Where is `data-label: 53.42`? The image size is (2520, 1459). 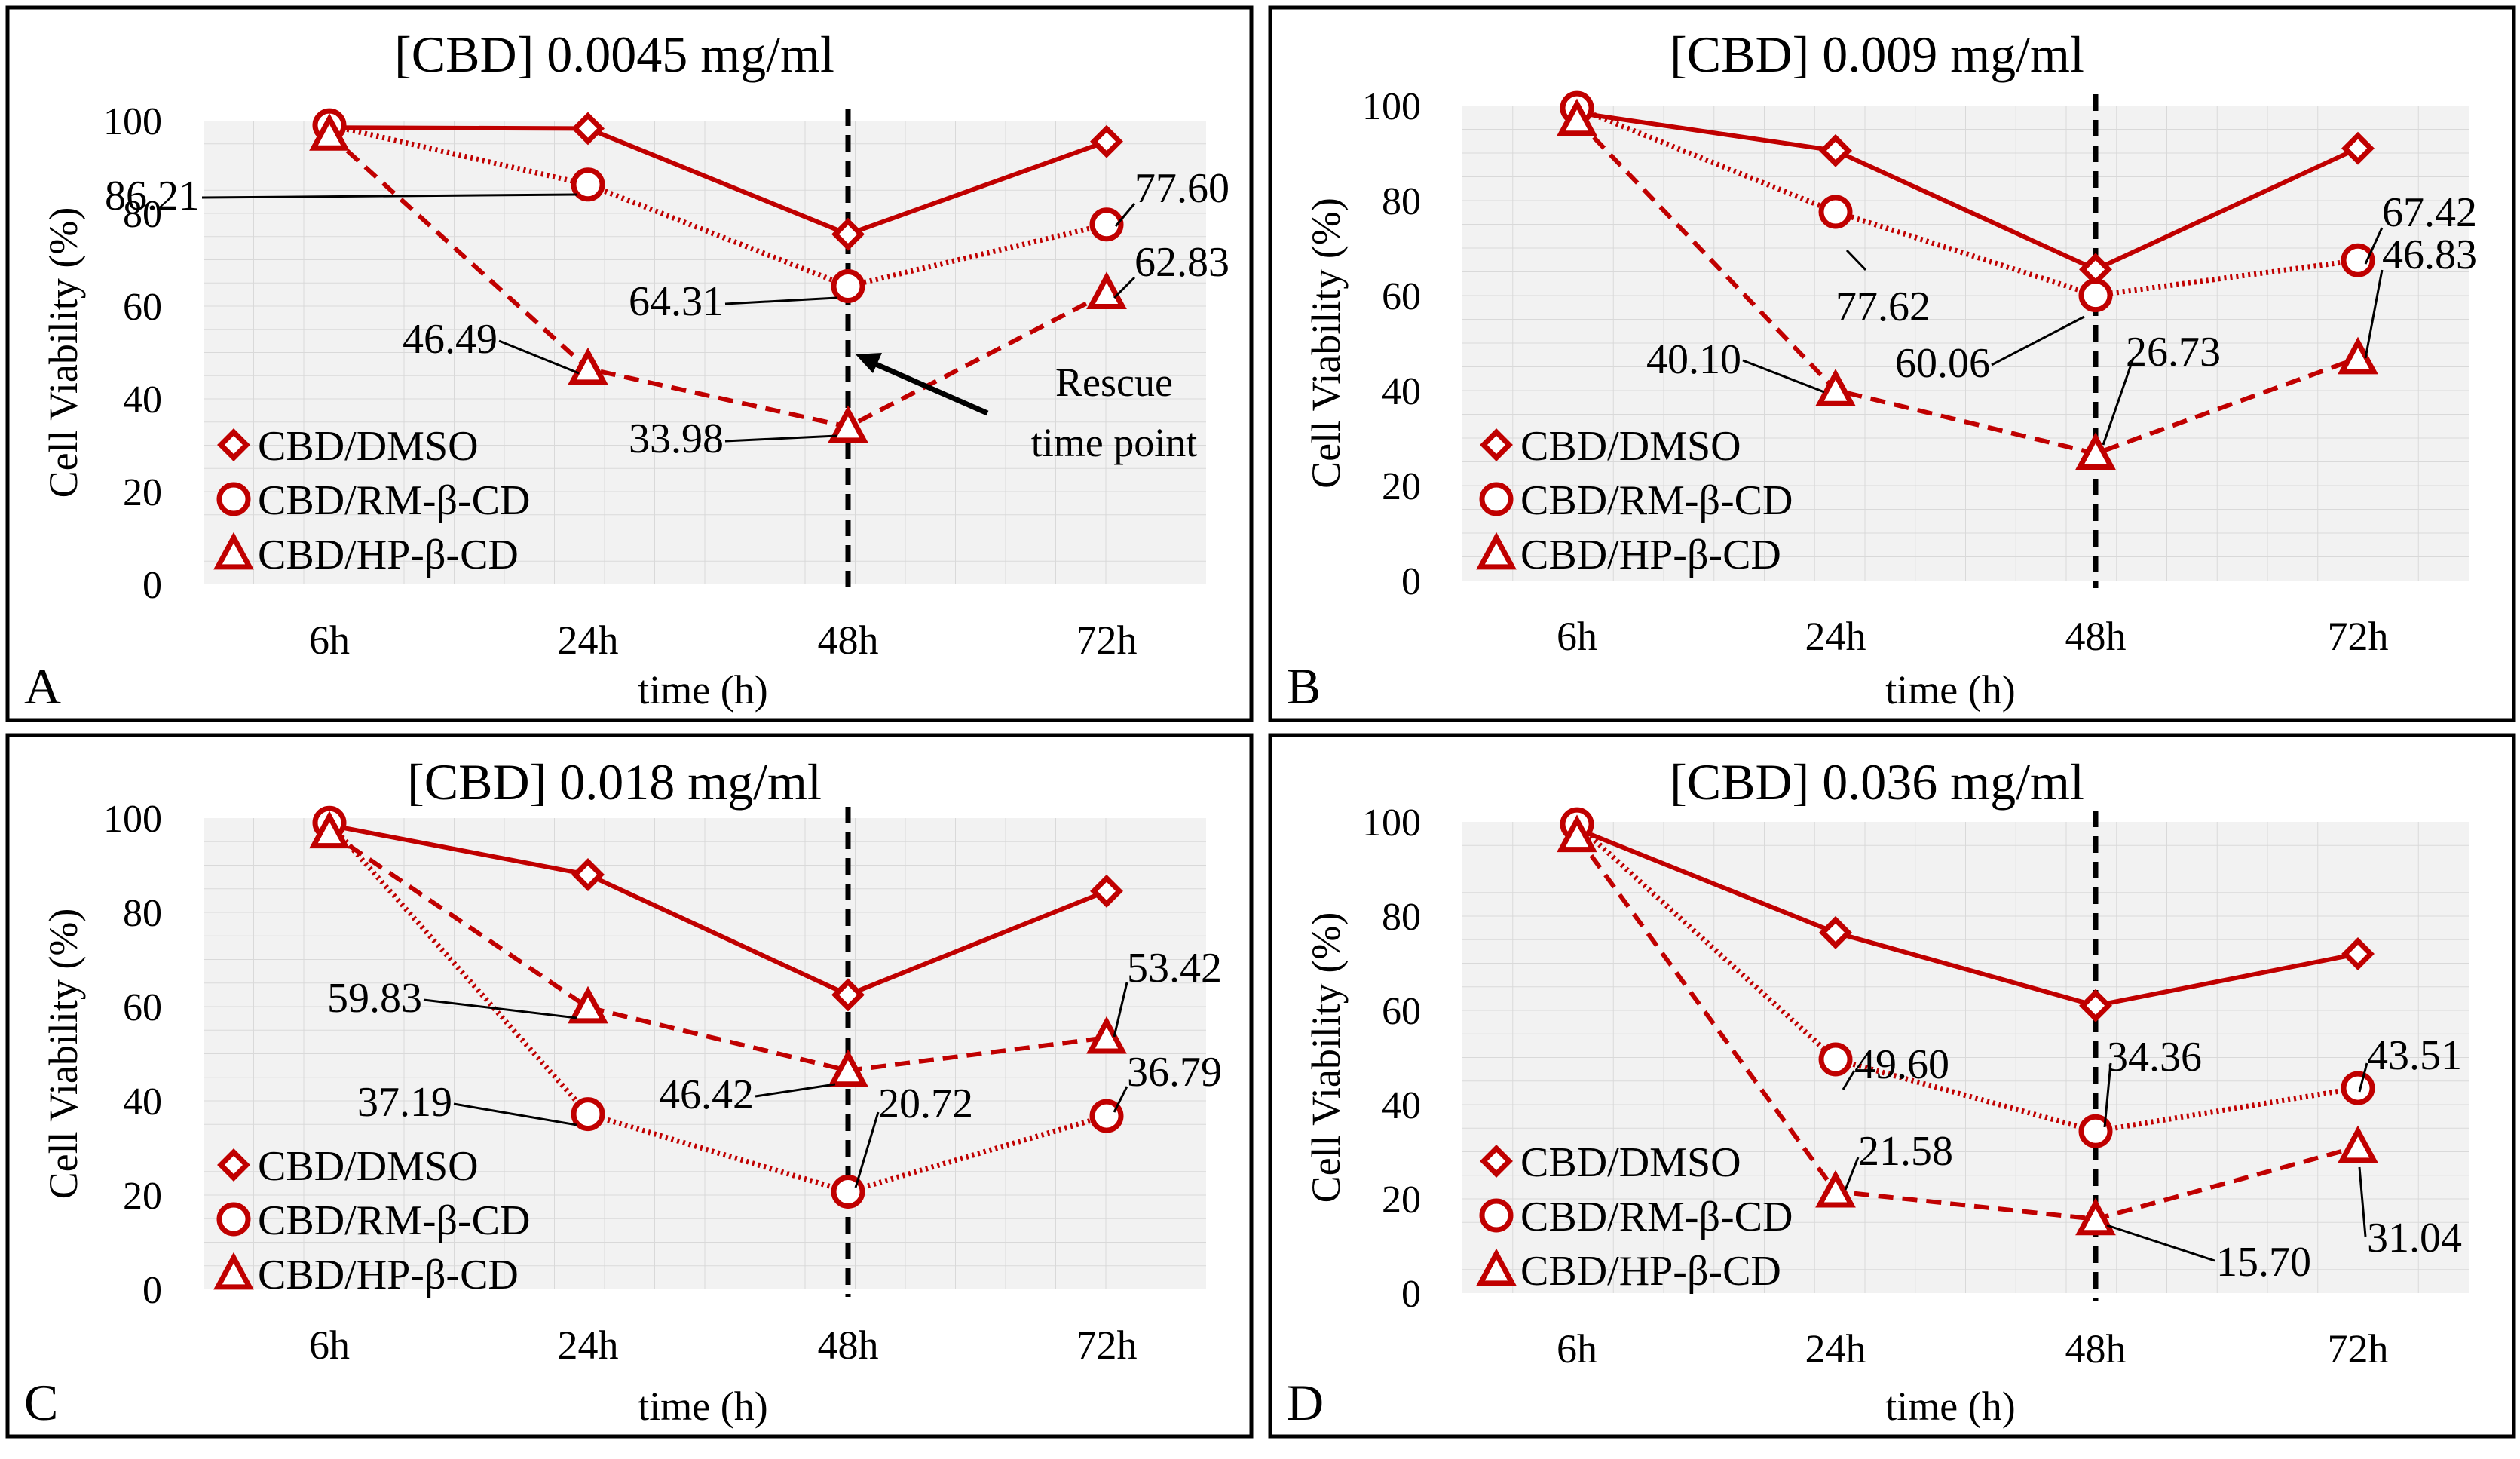 data-label: 53.42 is located at coordinates (1174, 969).